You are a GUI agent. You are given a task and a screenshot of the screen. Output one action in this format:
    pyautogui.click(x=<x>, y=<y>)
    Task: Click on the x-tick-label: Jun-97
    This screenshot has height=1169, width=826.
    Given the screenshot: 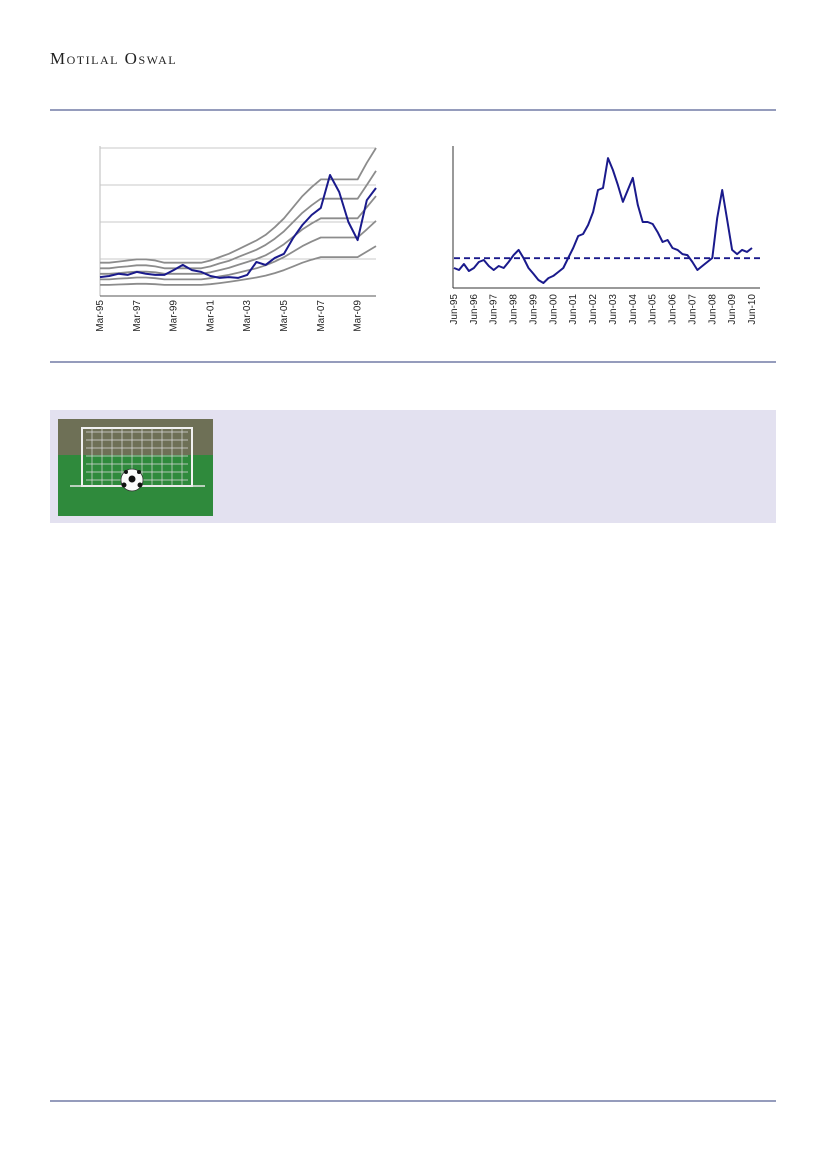 What is the action you would take?
    pyautogui.click(x=494, y=309)
    